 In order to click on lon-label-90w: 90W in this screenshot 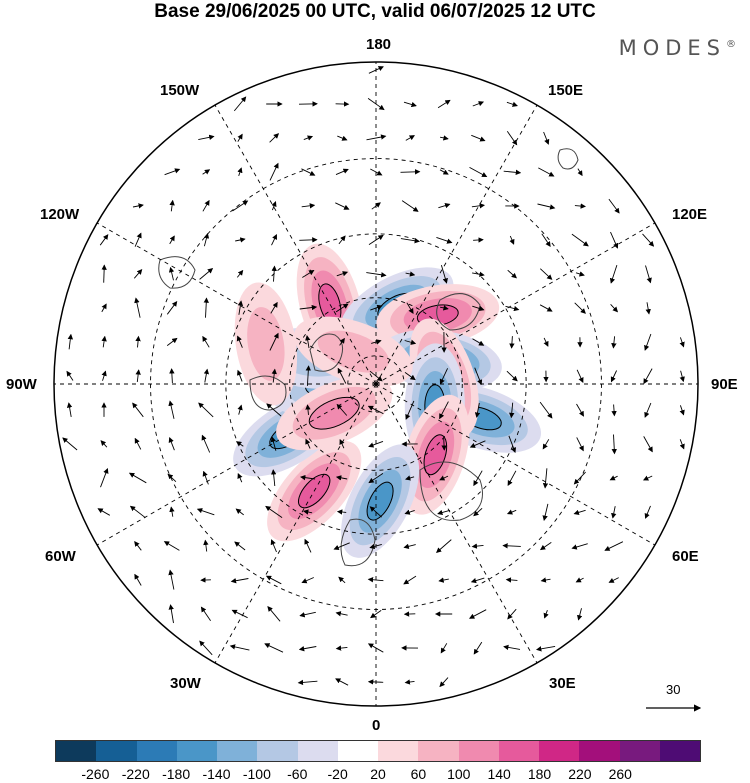, I will do `click(21, 384)`.